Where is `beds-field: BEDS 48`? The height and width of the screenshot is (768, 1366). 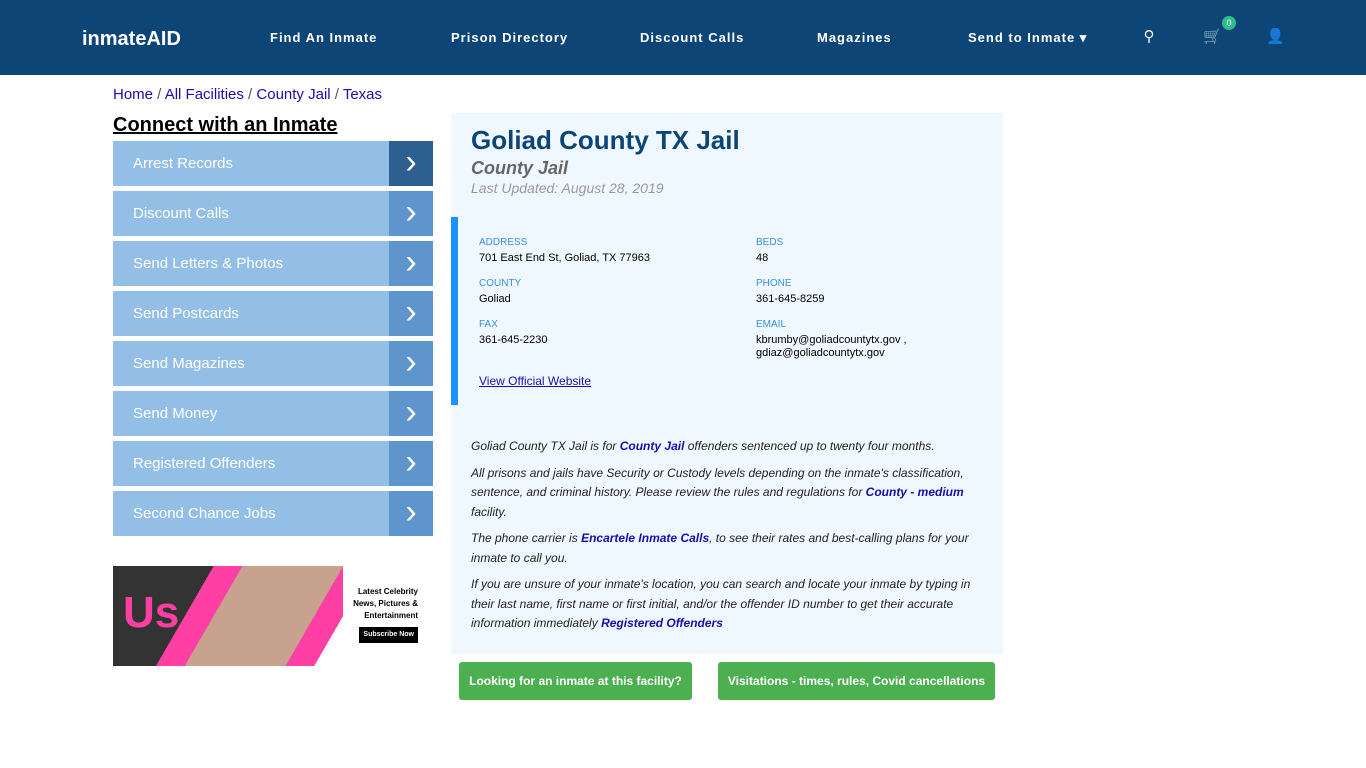 beds-field: BEDS 48 is located at coordinates (770, 250).